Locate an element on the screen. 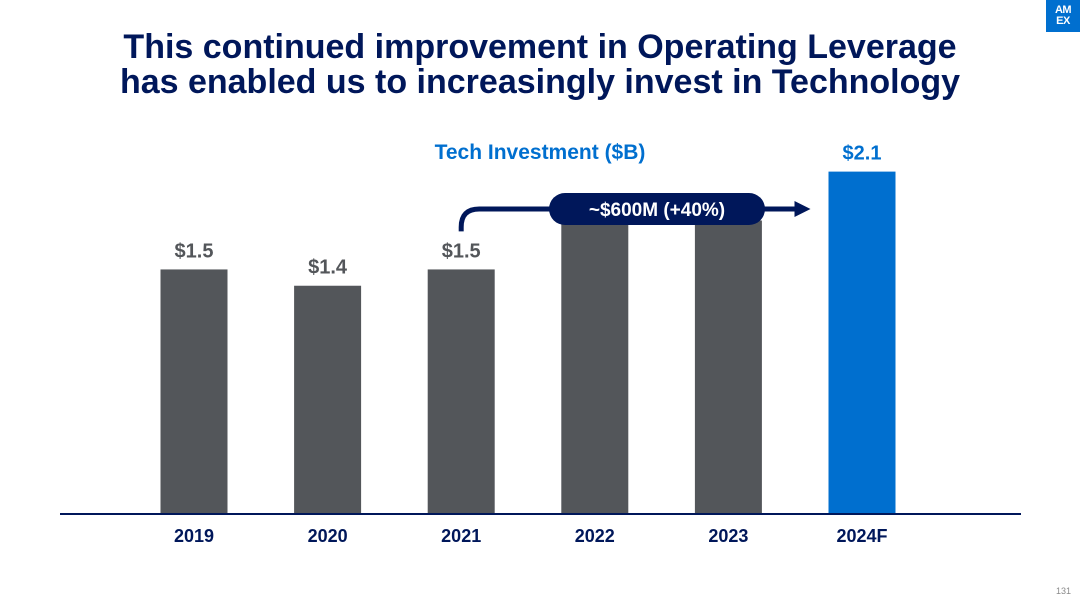  bar-2022 is located at coordinates (595, 367).